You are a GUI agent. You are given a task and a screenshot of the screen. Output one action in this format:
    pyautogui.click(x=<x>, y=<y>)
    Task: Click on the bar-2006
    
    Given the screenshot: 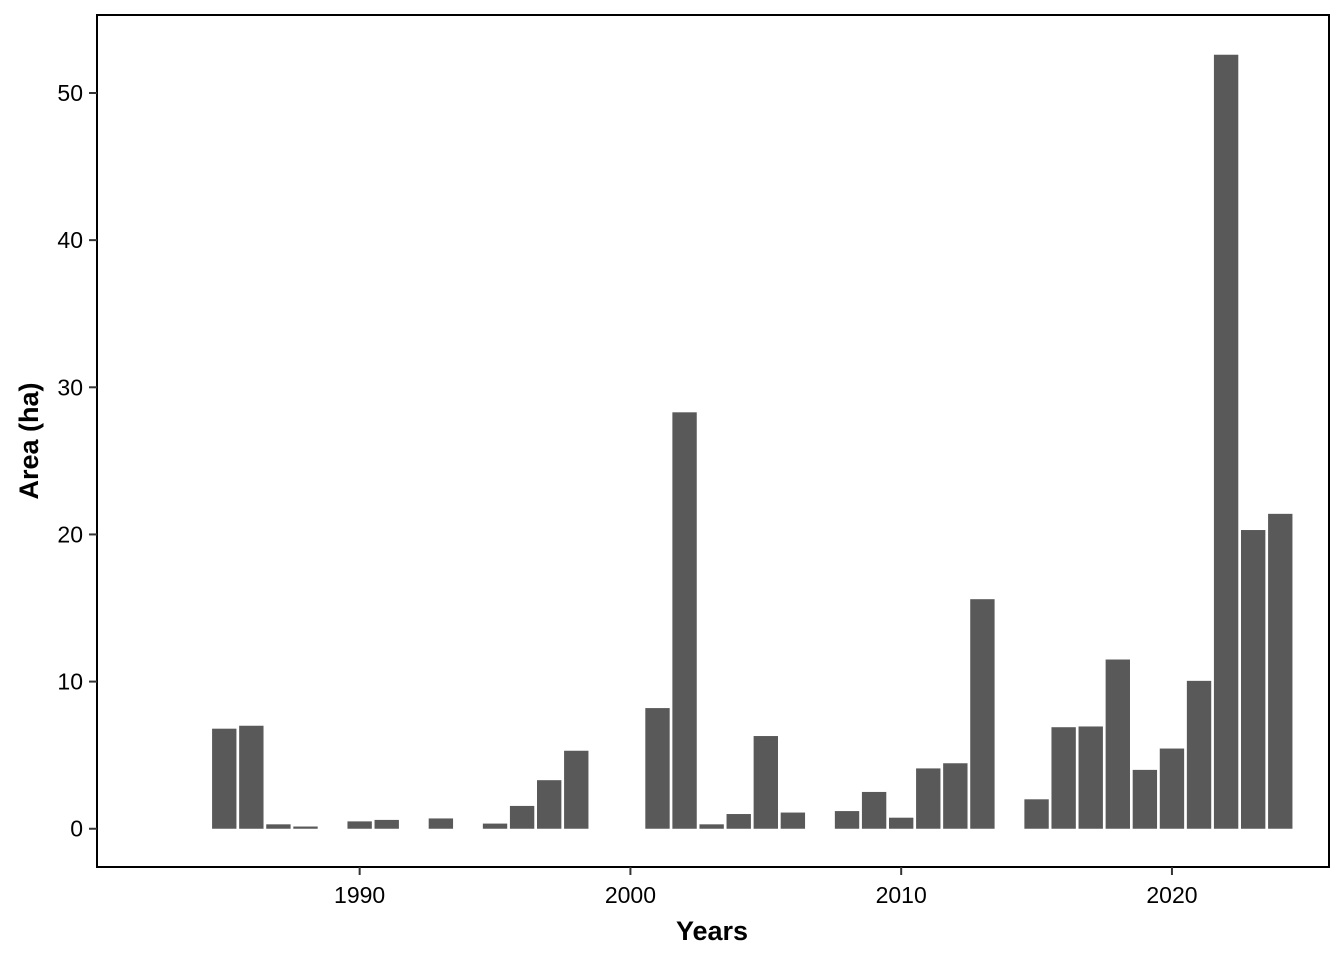 What is the action you would take?
    pyautogui.click(x=793, y=820)
    